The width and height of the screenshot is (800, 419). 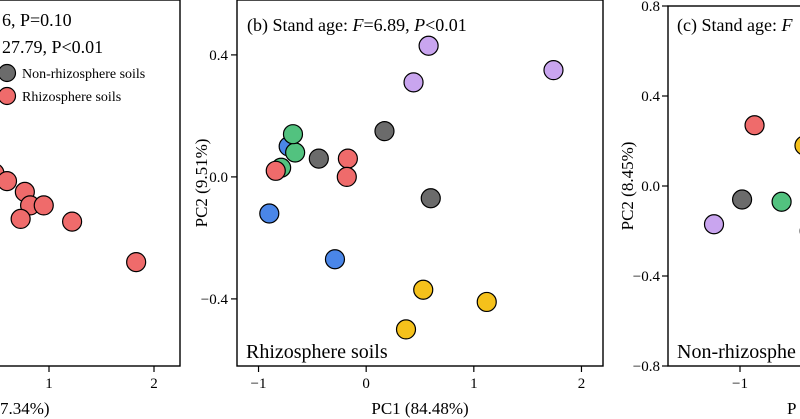 I want to click on panel-c-frame, so click(x=733, y=186).